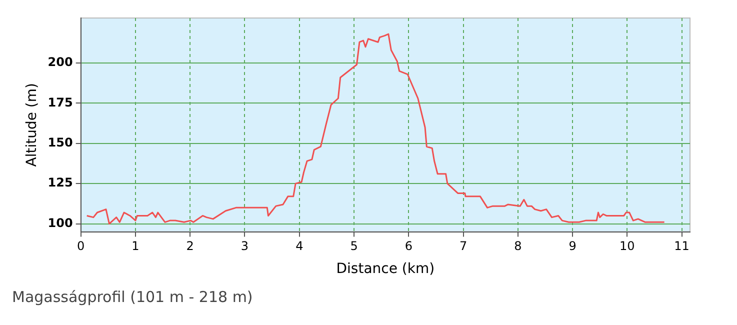 The height and width of the screenshot is (325, 737). I want to click on x-tick-label: 10, so click(627, 246).